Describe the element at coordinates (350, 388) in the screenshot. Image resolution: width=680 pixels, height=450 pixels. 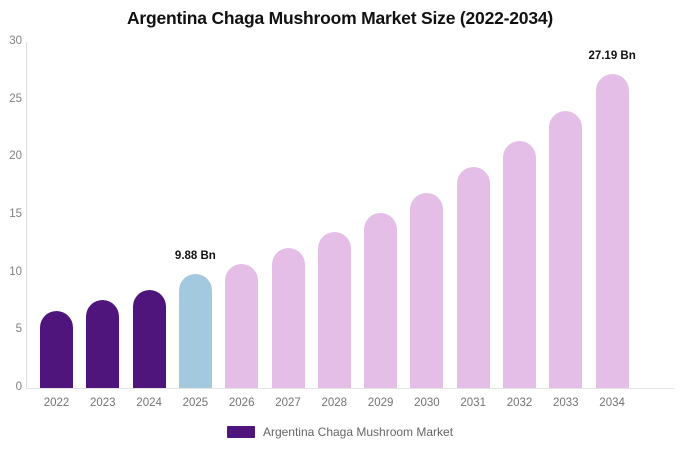
I see `x-axis-line` at that location.